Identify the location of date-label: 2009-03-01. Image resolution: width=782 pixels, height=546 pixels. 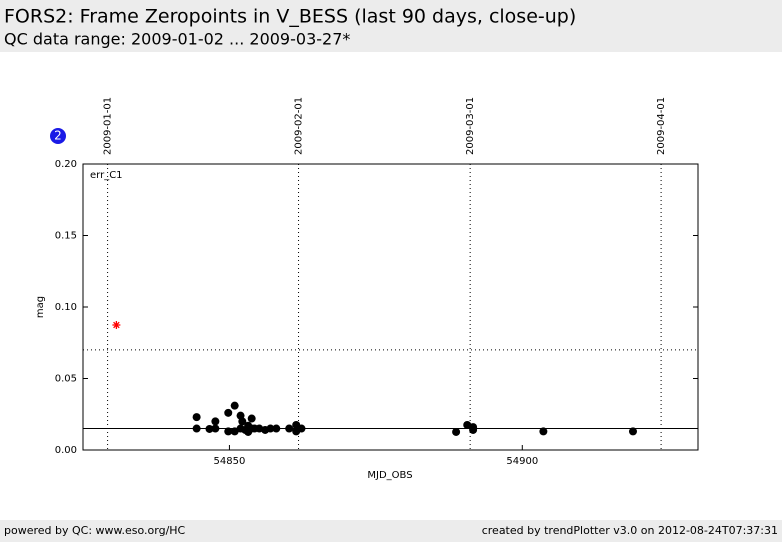
(470, 126).